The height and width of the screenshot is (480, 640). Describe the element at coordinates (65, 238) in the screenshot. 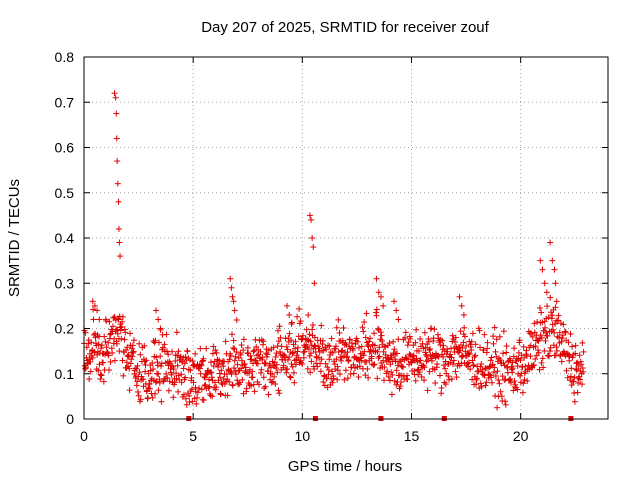

I see `y-tick-labels: 0 0.1 0.2 0.3 0.4 0.5 0.6 0.7 0.8` at that location.